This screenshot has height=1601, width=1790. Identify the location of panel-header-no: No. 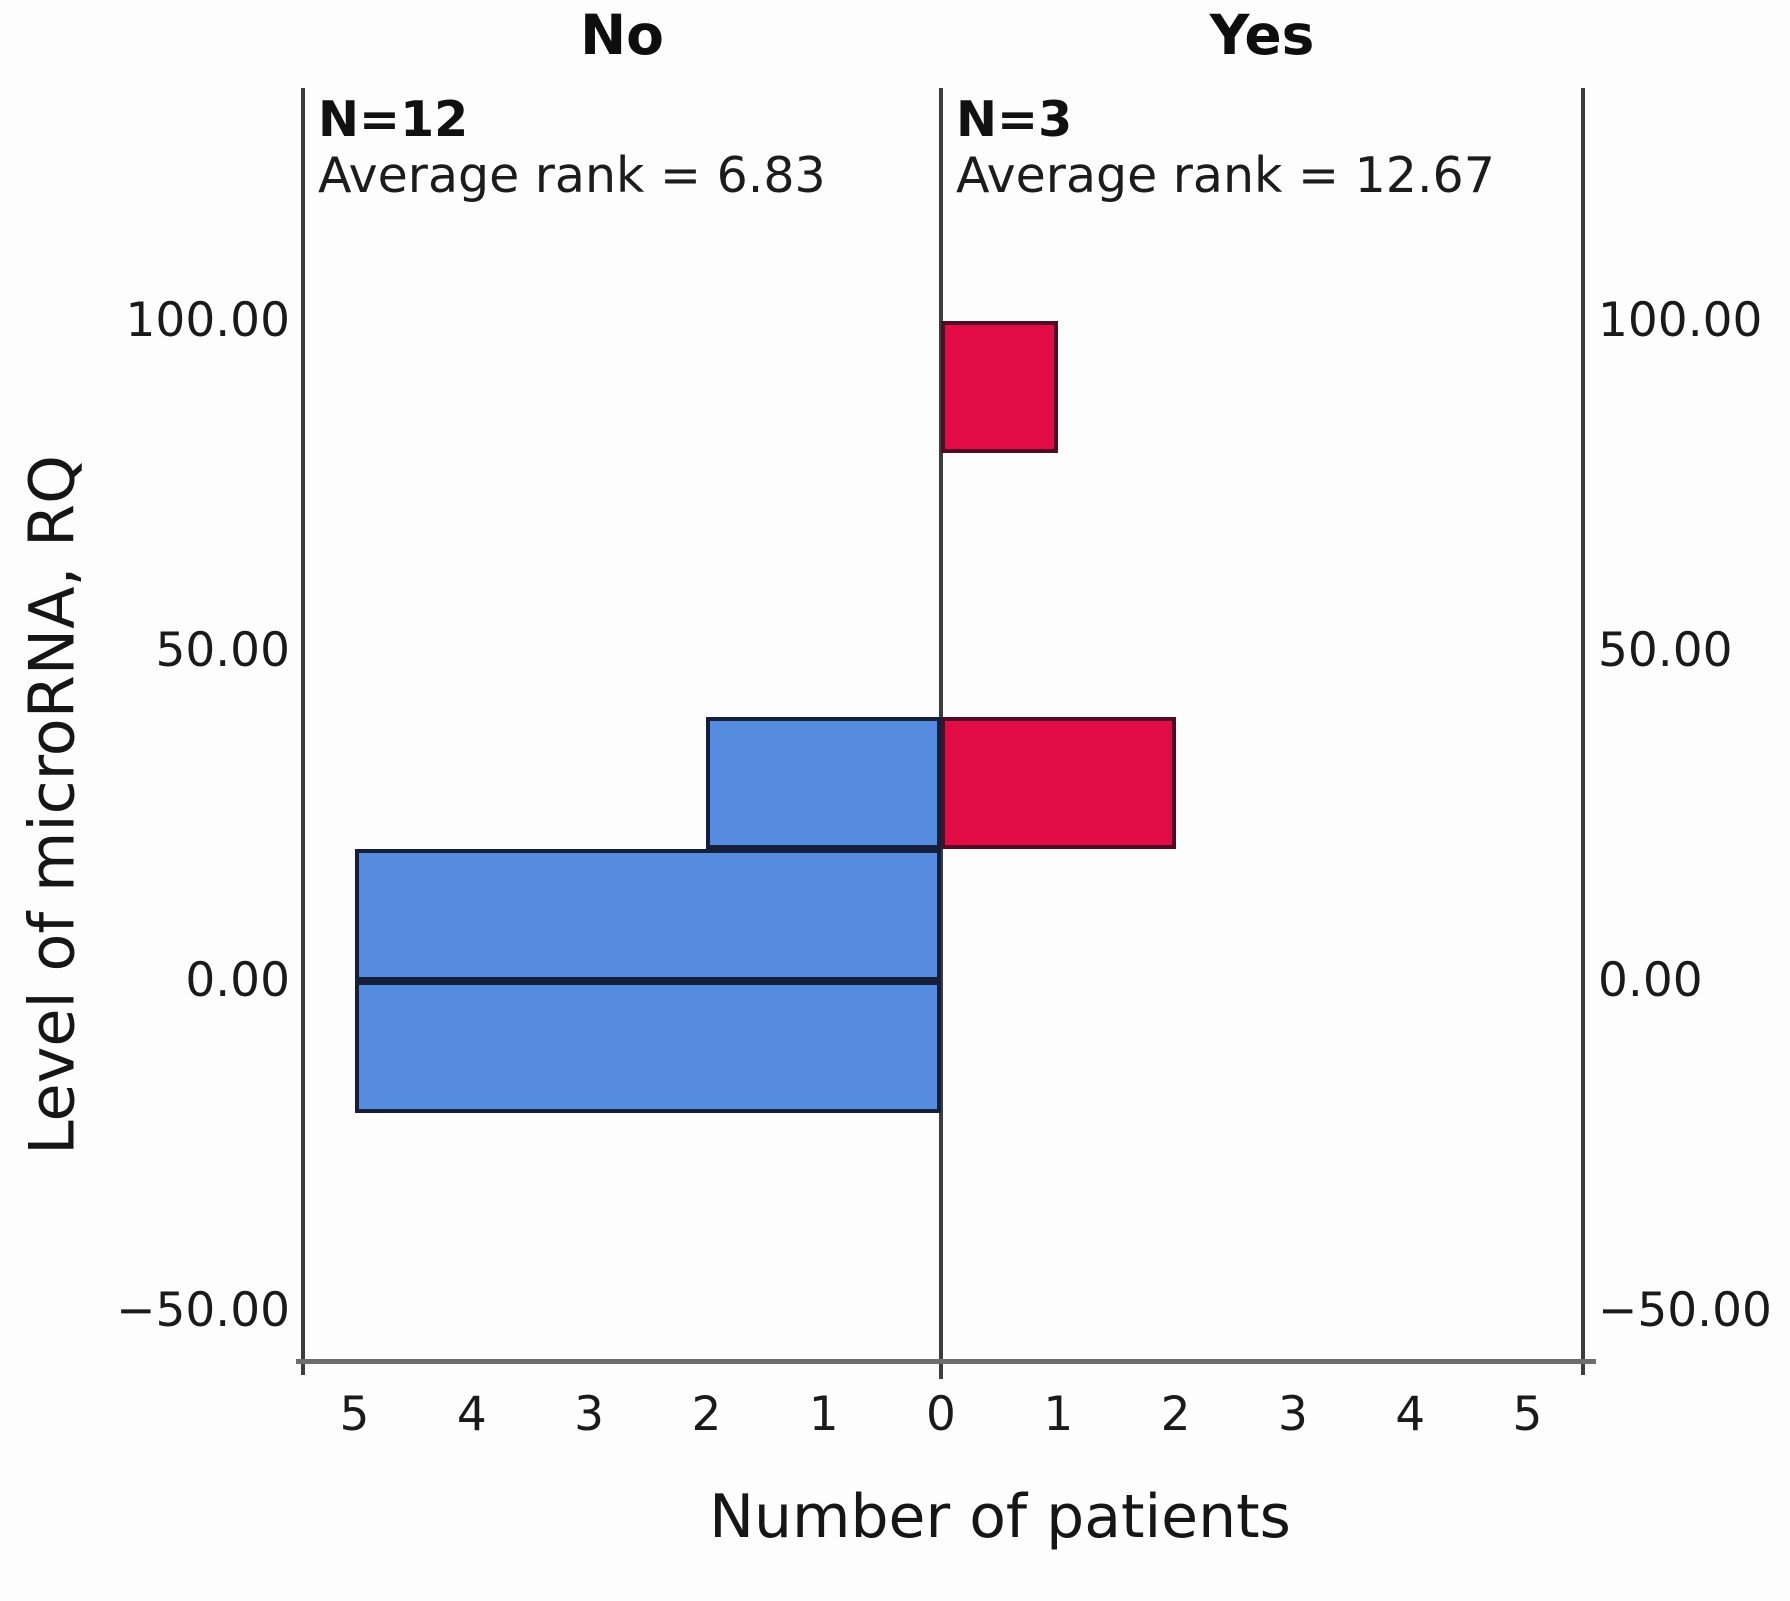
(622, 35).